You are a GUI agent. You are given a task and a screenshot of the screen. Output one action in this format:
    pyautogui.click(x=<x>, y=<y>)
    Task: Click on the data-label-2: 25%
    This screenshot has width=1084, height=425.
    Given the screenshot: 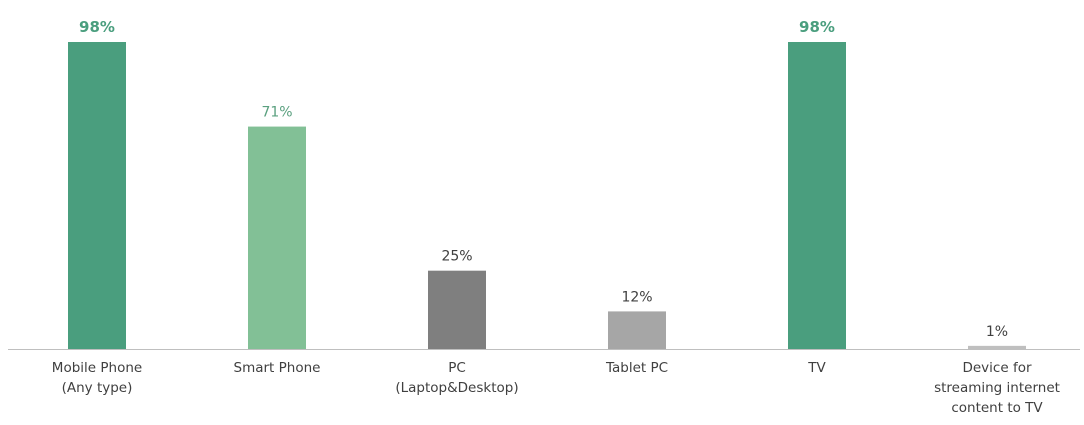 What is the action you would take?
    pyautogui.click(x=456, y=257)
    